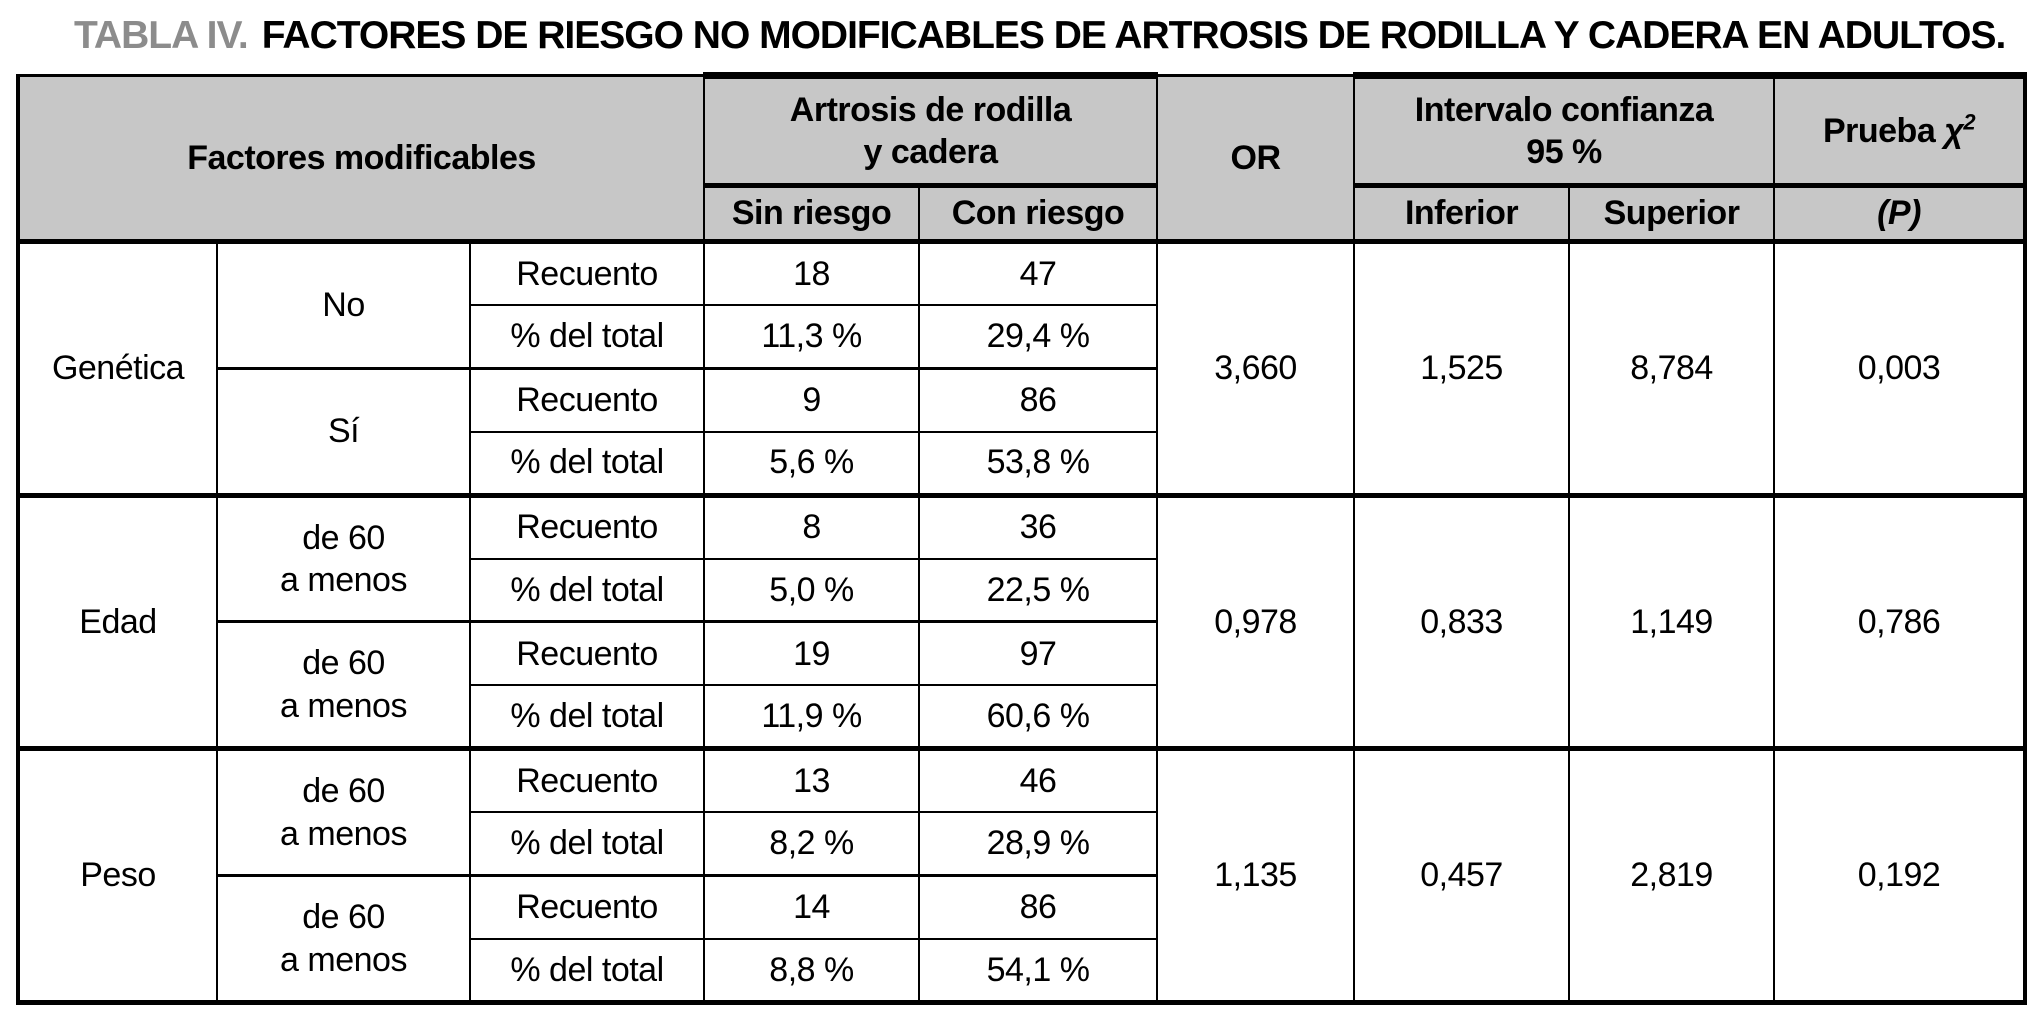  Describe the element at coordinates (1462, 875) in the screenshot. I see `ci-lower-value: 0,457` at that location.